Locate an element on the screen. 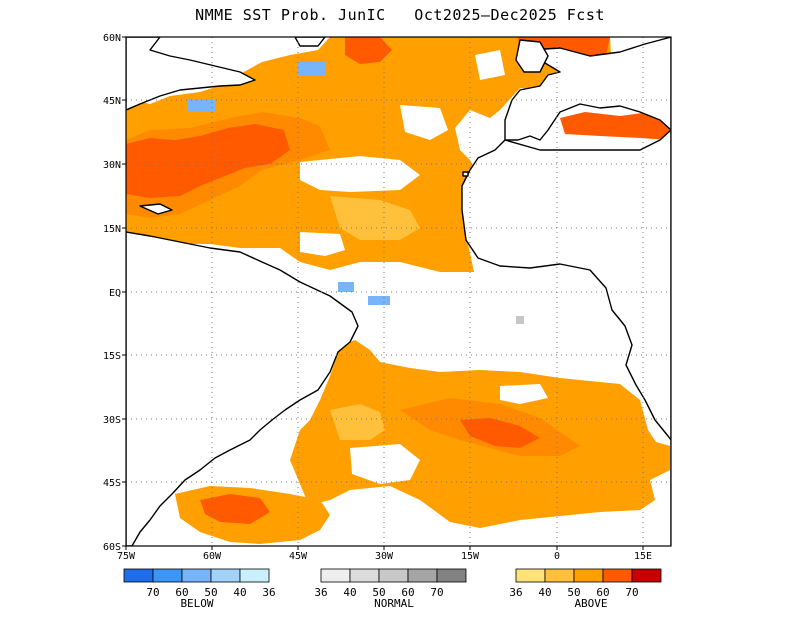 The height and width of the screenshot is (618, 800). subpolar-60-shading is located at coordinates (368, 50).